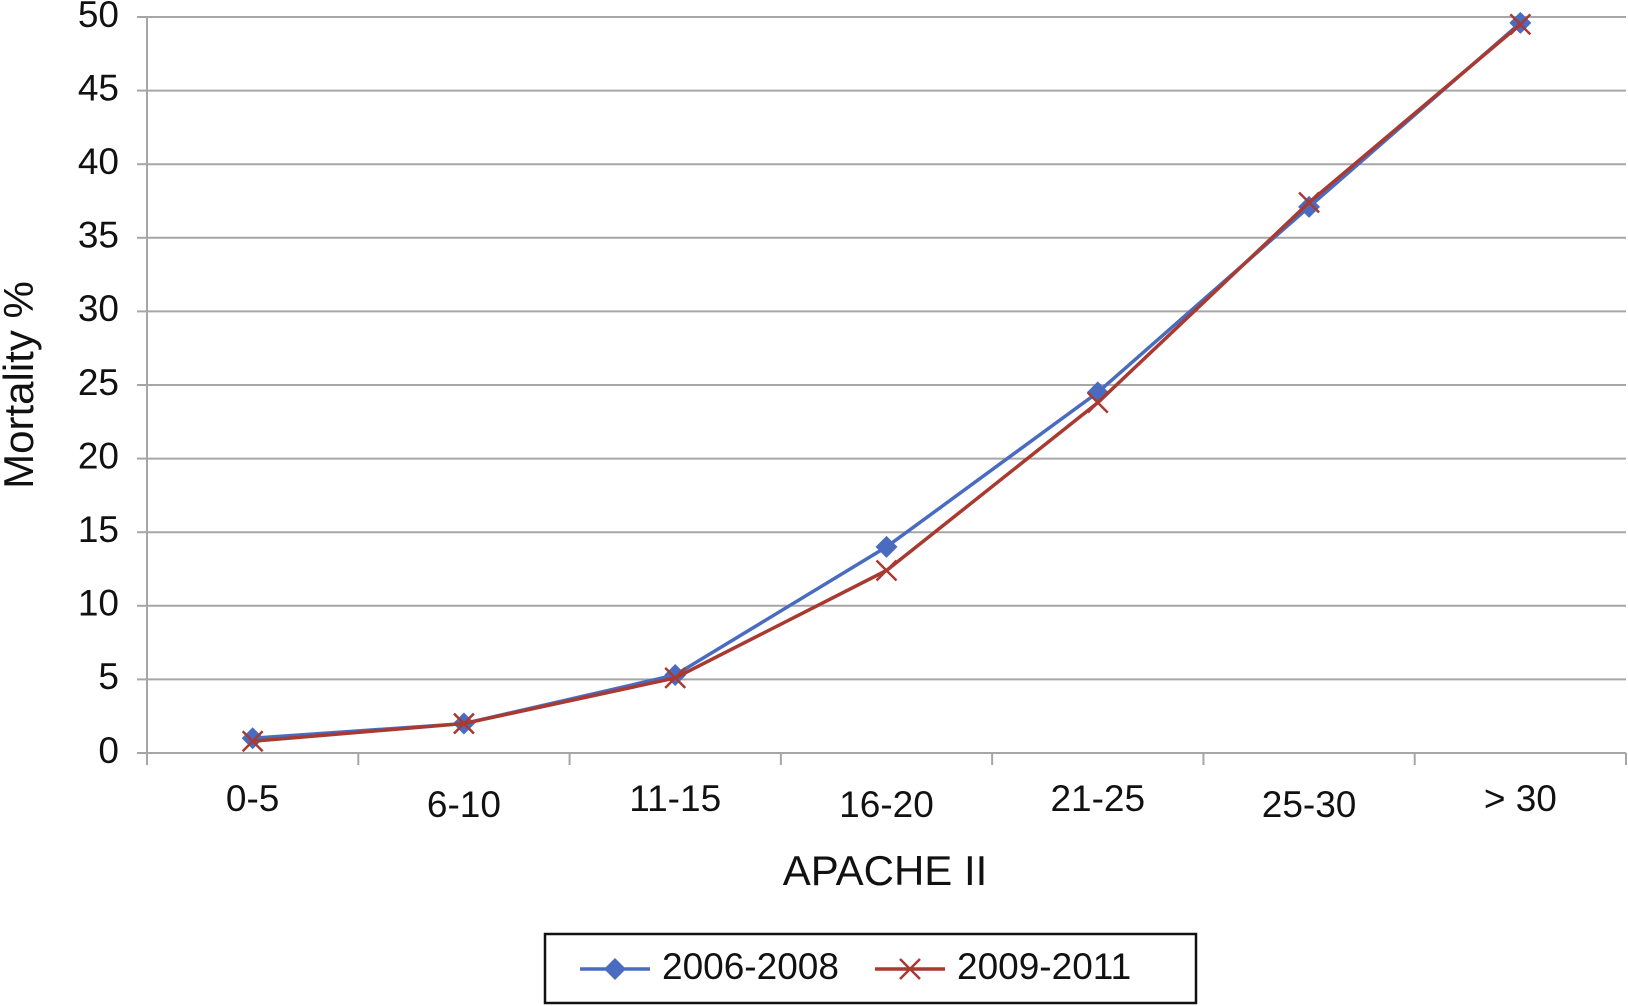 Image resolution: width=1628 pixels, height=1006 pixels. What do you see at coordinates (98, 382) in the screenshot?
I see `y-tick-label: 25` at bounding box center [98, 382].